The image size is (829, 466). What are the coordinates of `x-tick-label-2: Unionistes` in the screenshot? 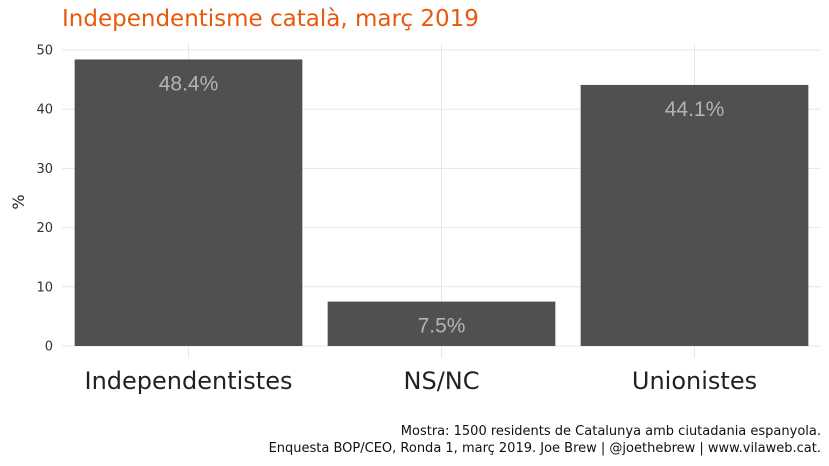 It's located at (694, 381).